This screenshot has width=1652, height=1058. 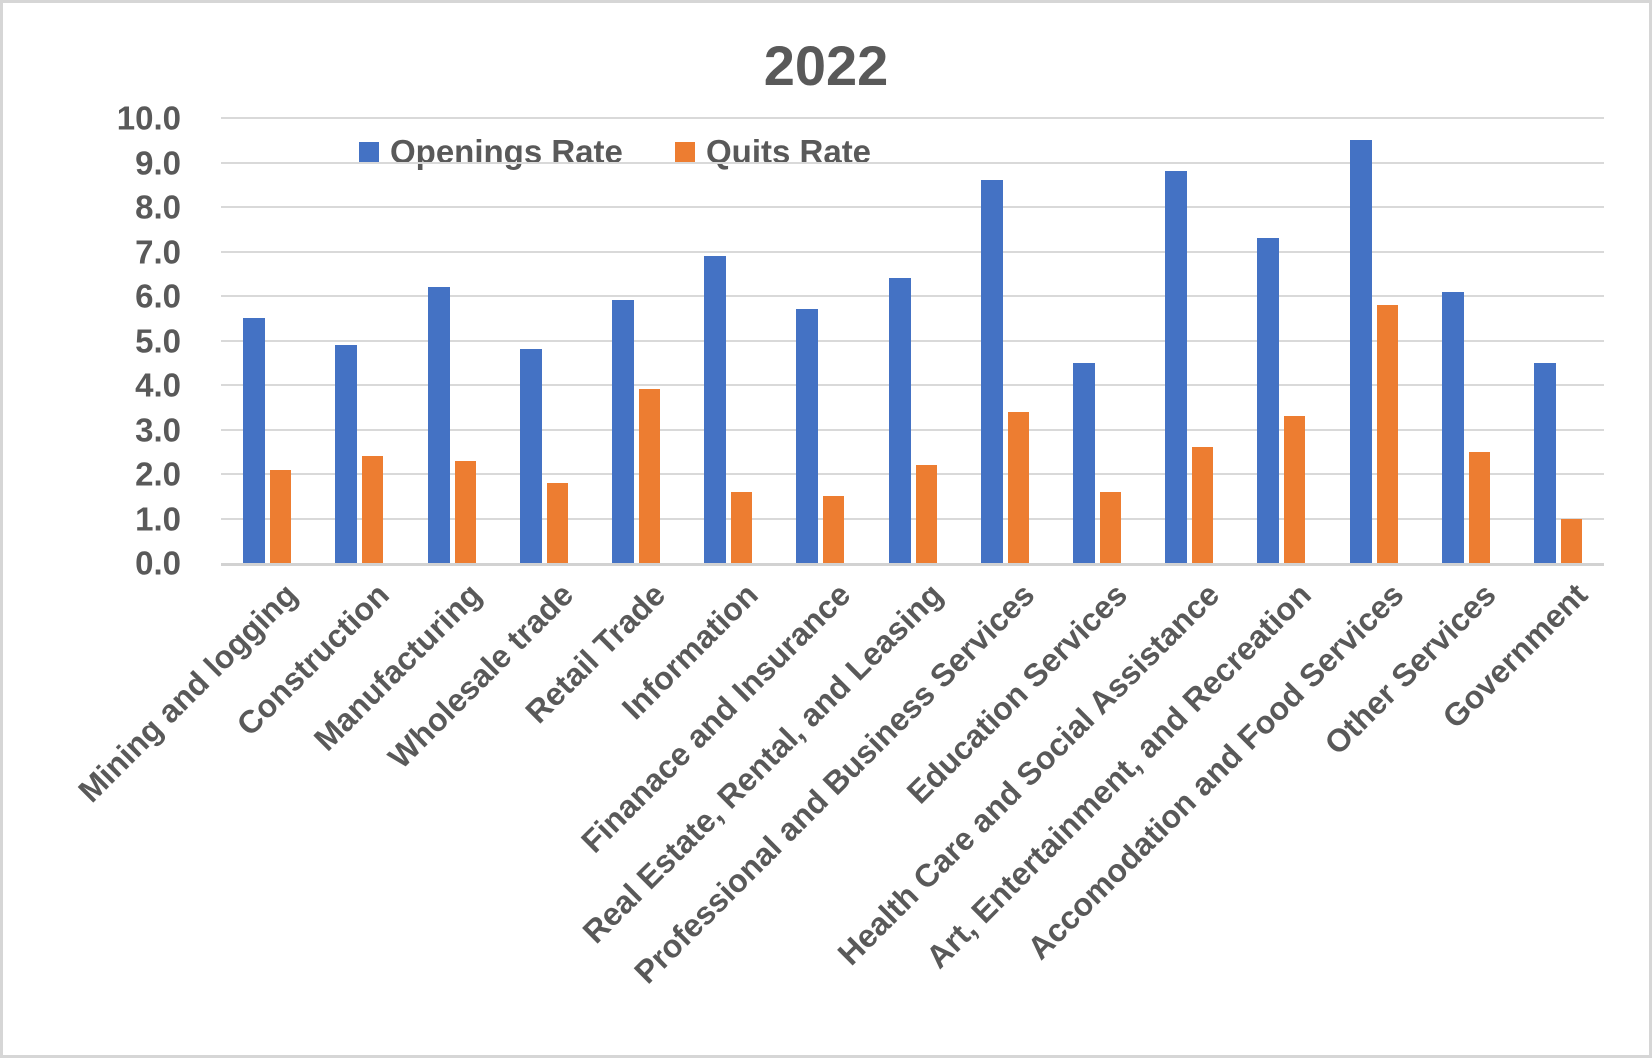 What do you see at coordinates (158, 340) in the screenshot?
I see `y-axis-tick-label: 5.0` at bounding box center [158, 340].